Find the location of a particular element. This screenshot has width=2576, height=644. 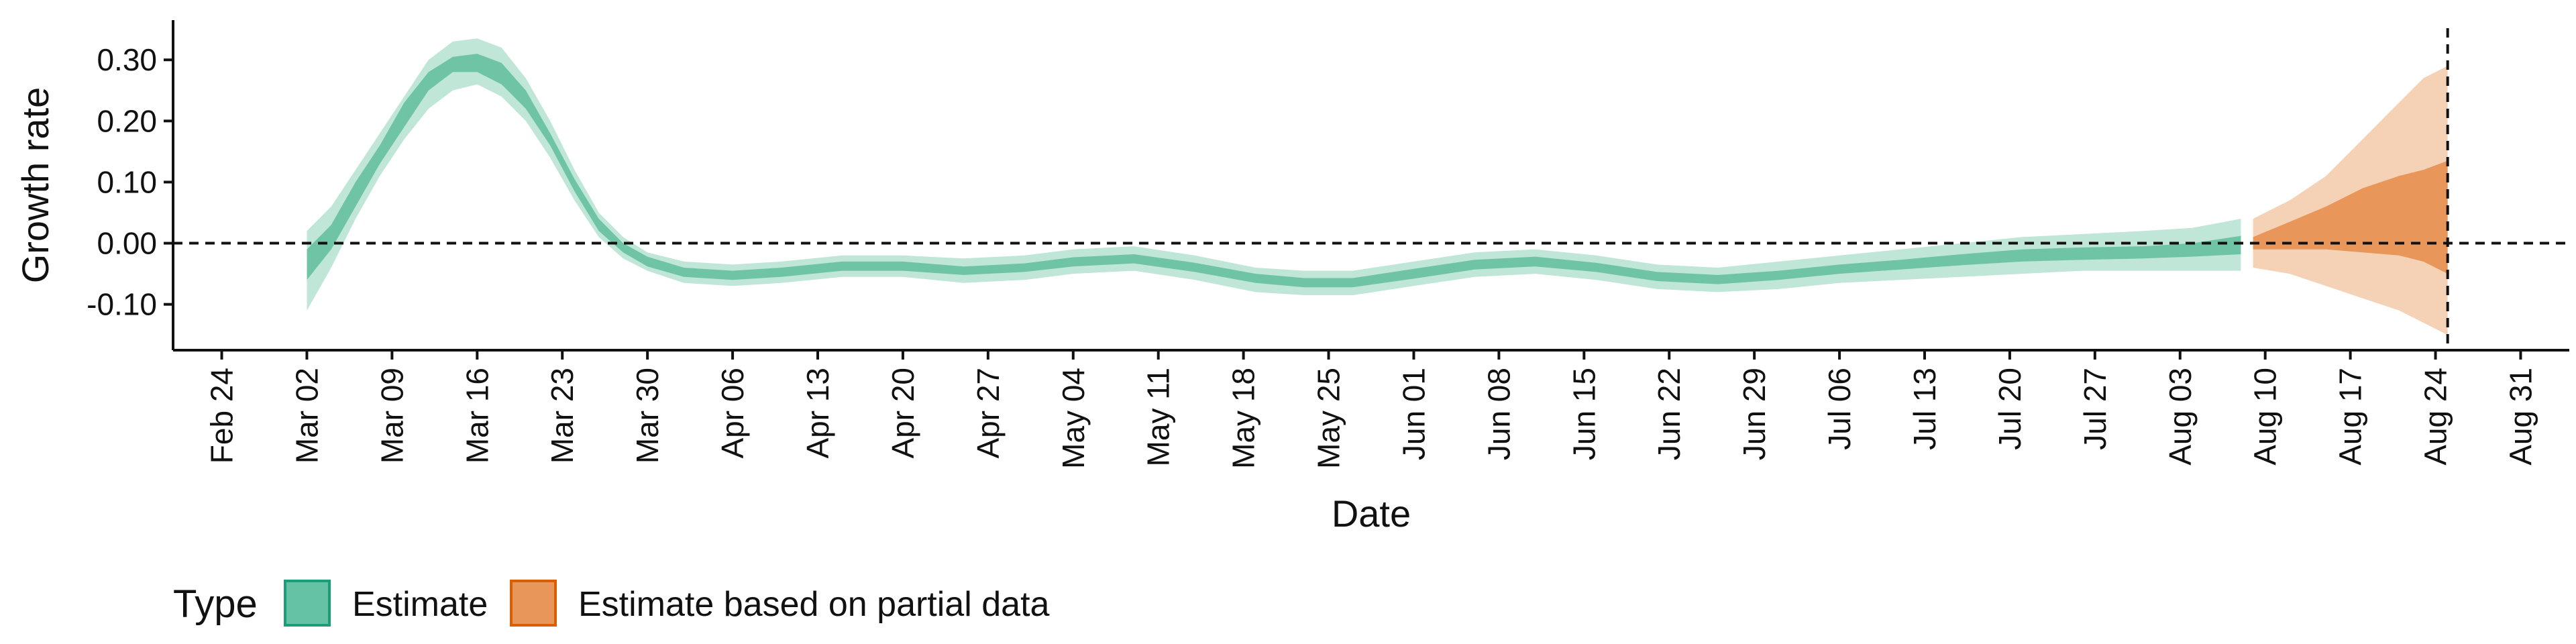

x-tick-label: Apr 06 is located at coordinates (732, 413).